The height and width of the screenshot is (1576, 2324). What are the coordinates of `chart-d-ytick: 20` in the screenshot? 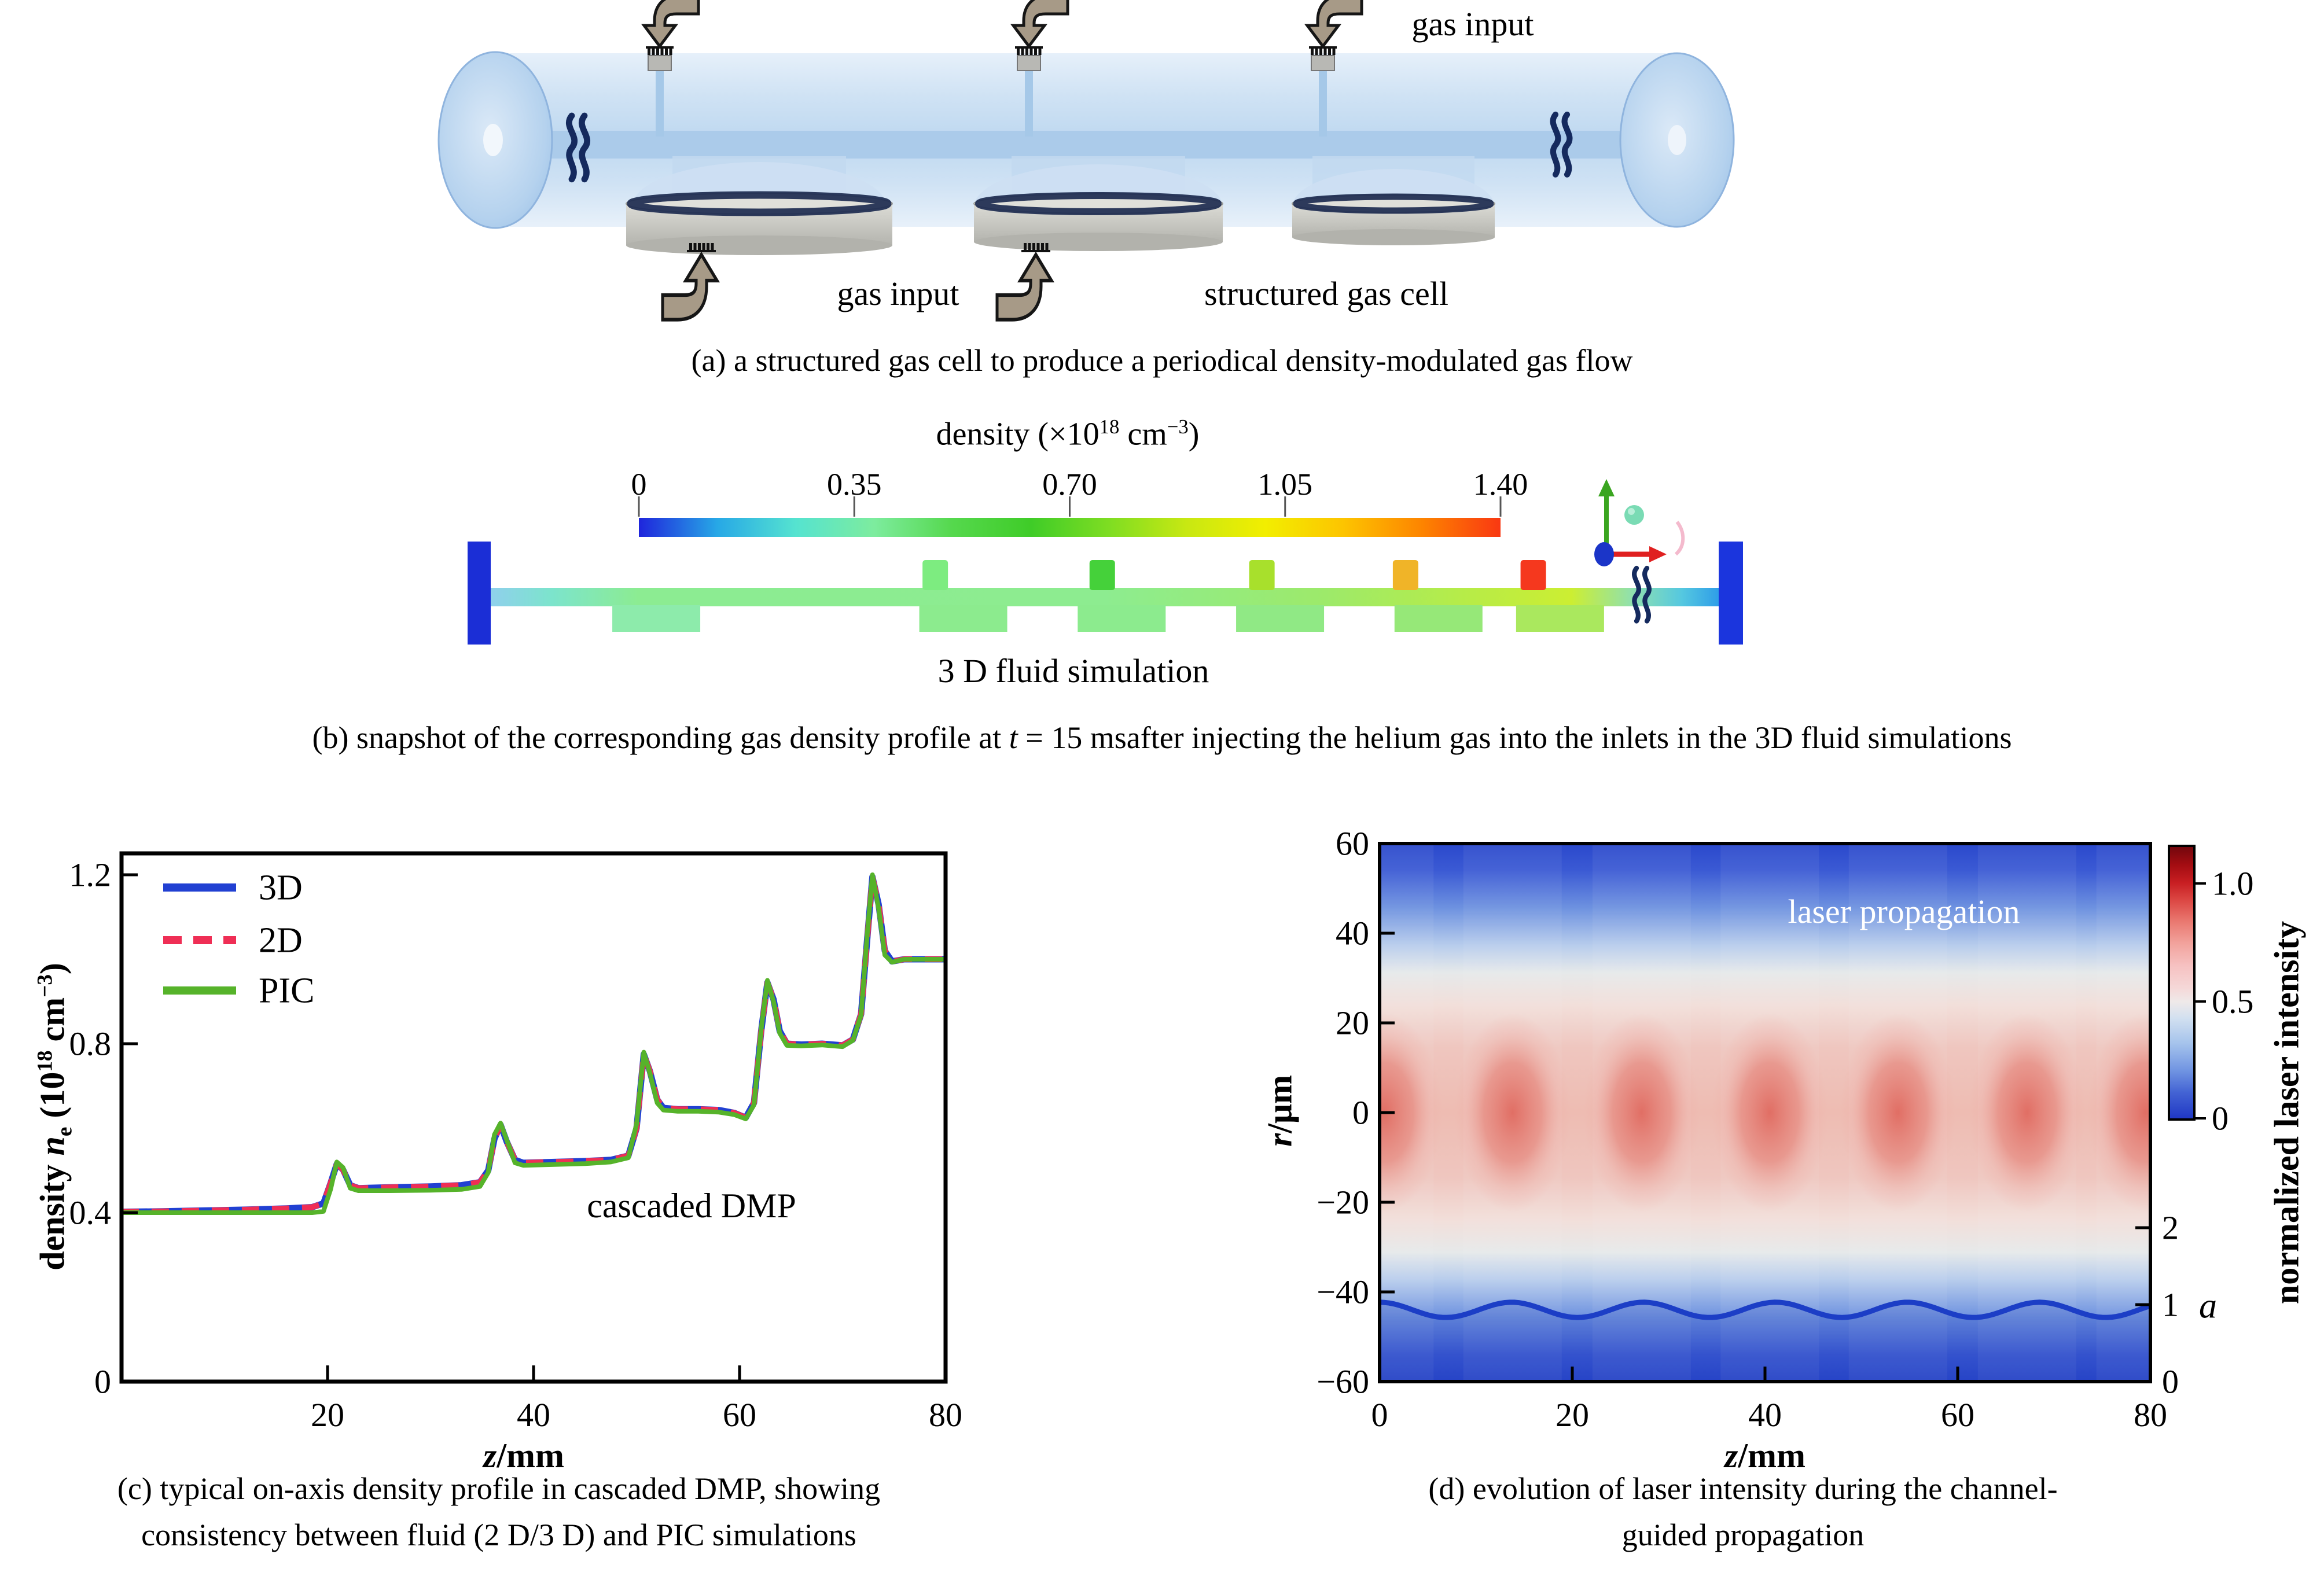 It's located at (1352, 1023).